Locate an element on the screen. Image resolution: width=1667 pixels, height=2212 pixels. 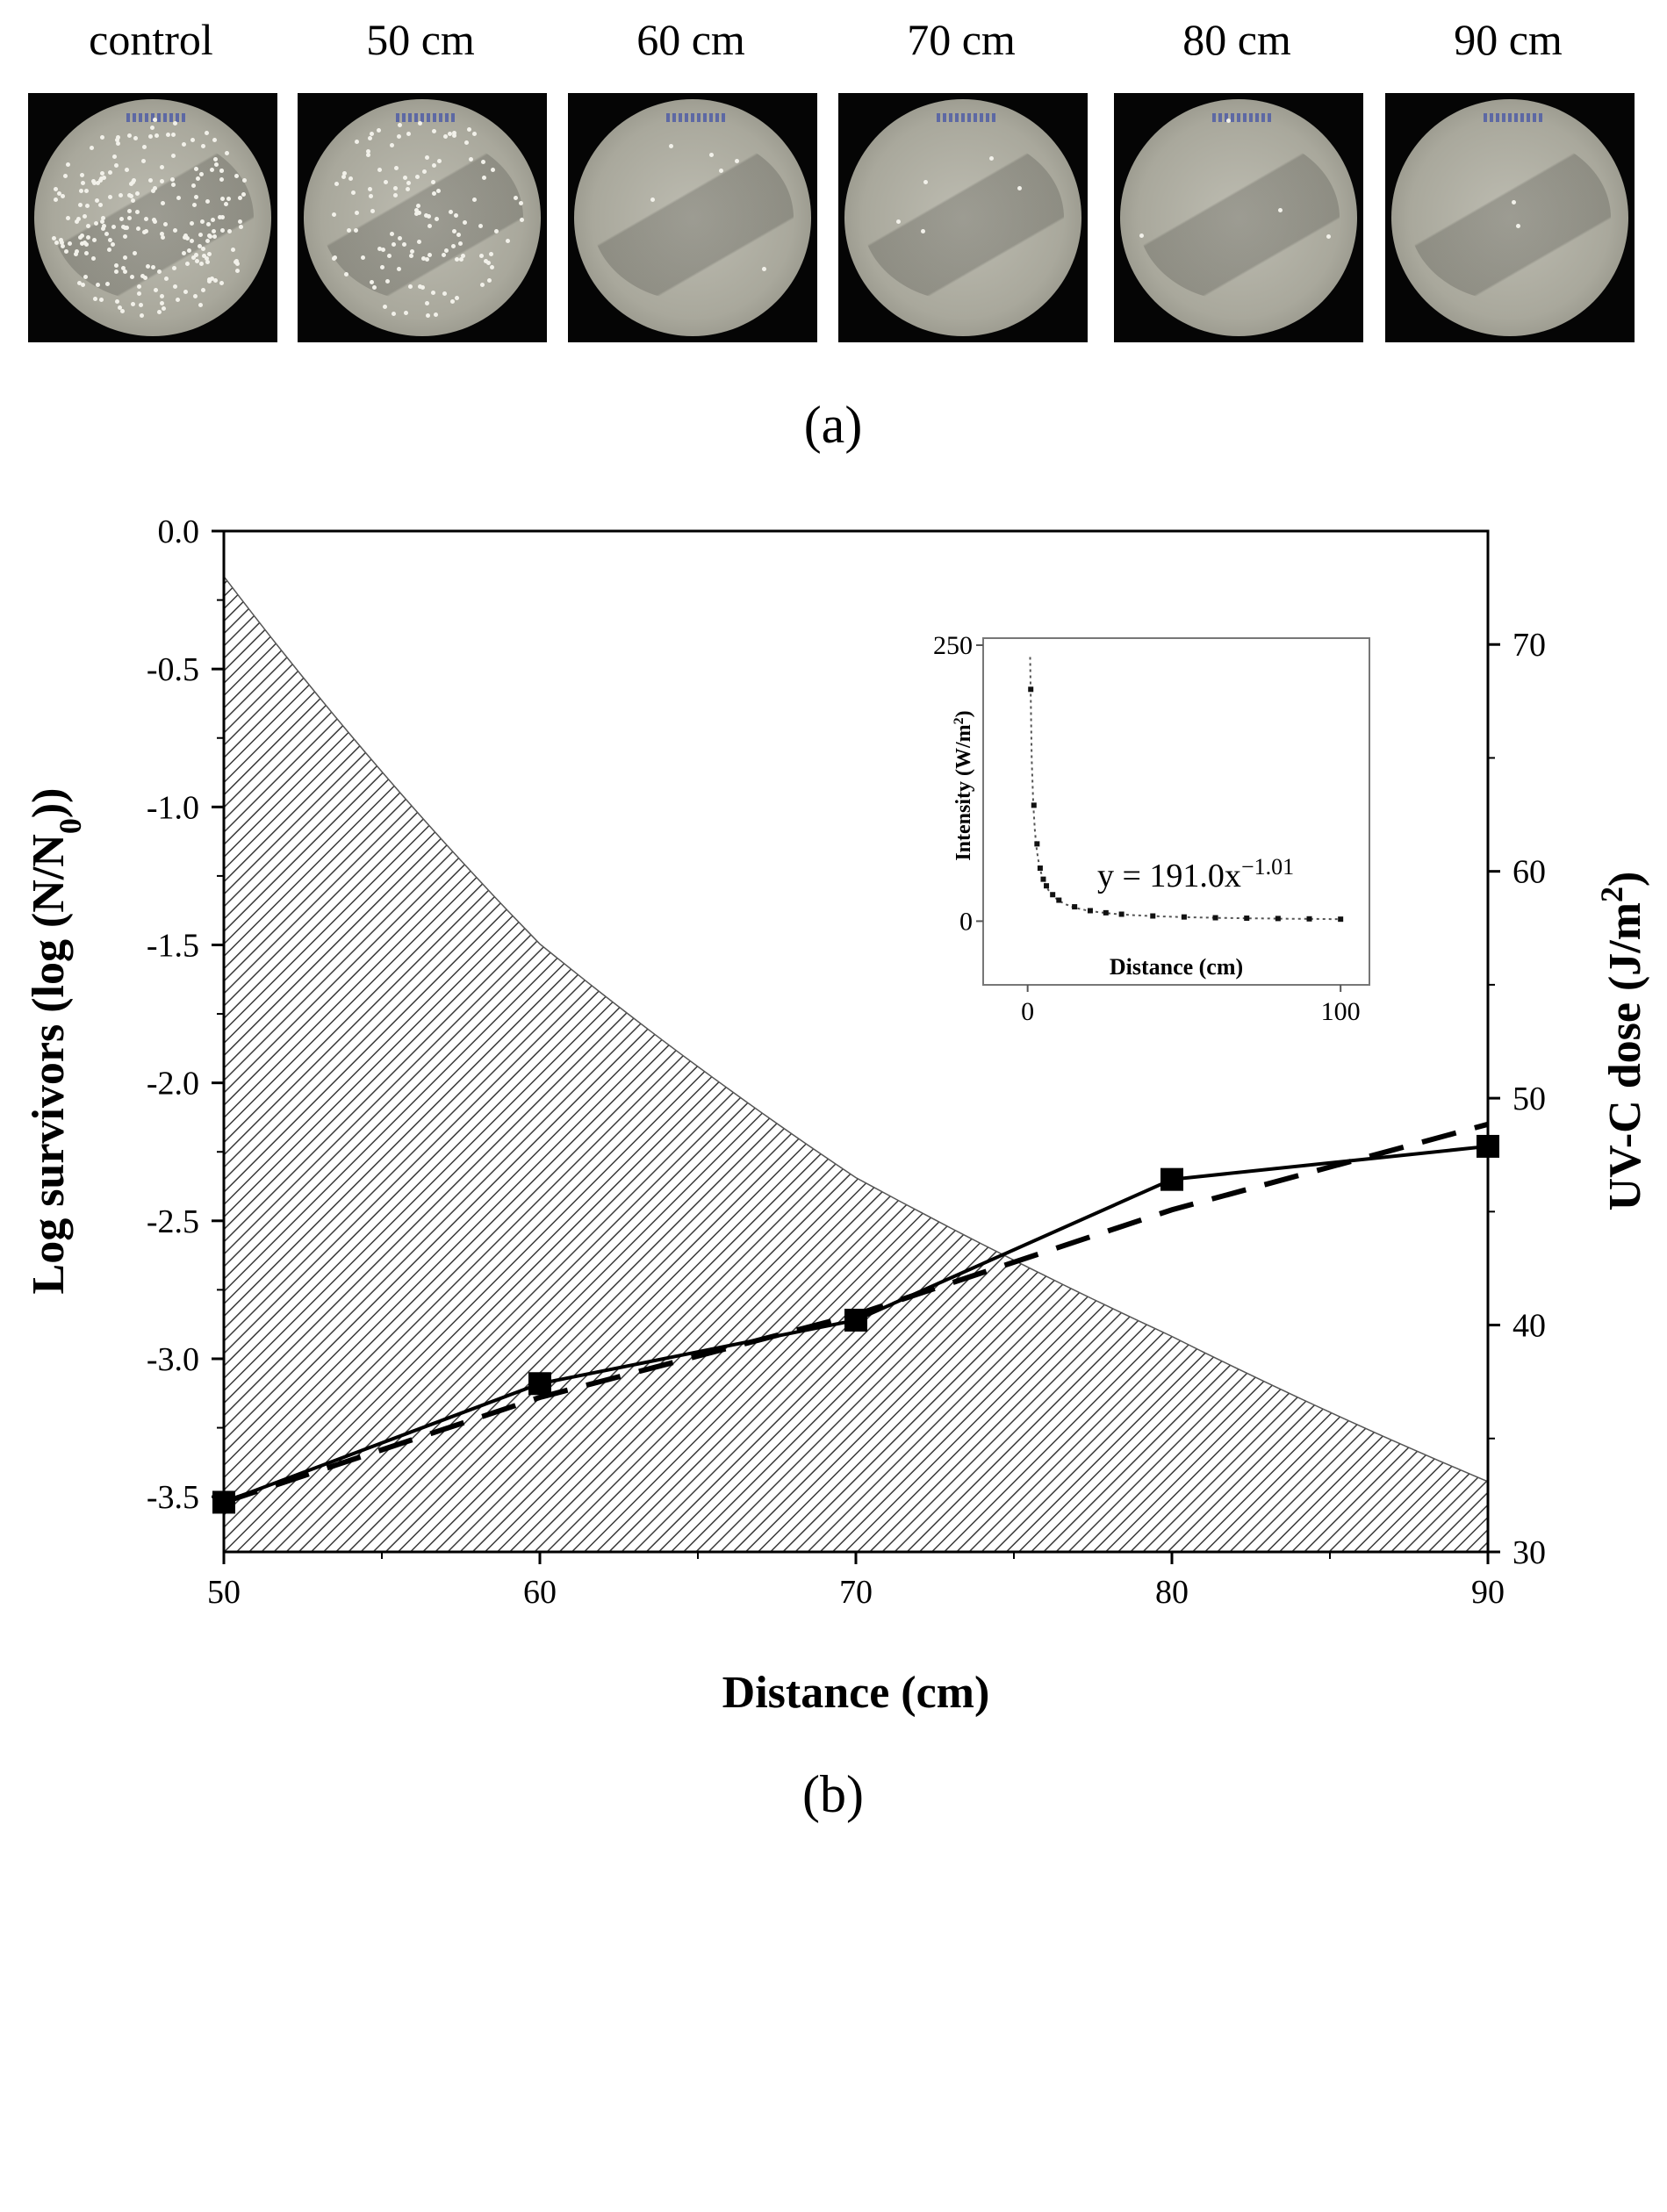
x-tick-label: 80 is located at coordinates (1172, 1592).